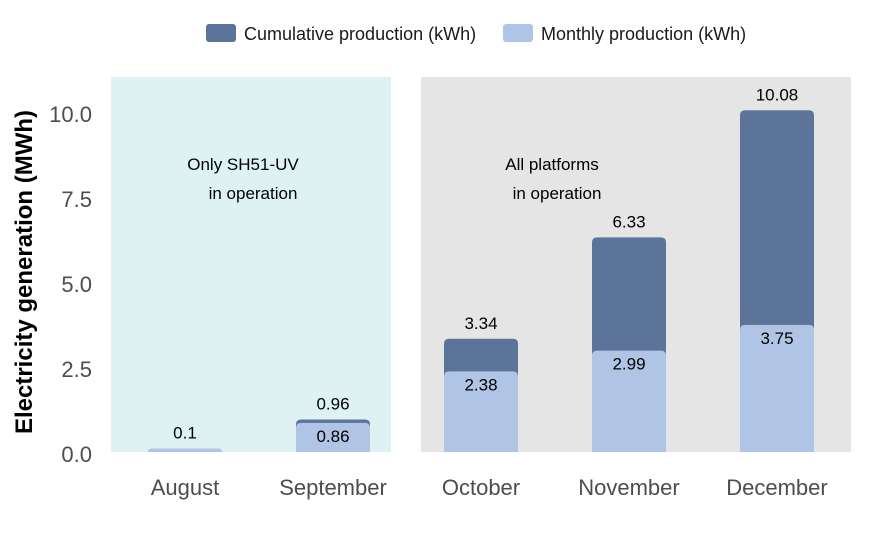 Image resolution: width=875 pixels, height=540 pixels. What do you see at coordinates (776, 487) in the screenshot?
I see `x-tick-label-december: December` at bounding box center [776, 487].